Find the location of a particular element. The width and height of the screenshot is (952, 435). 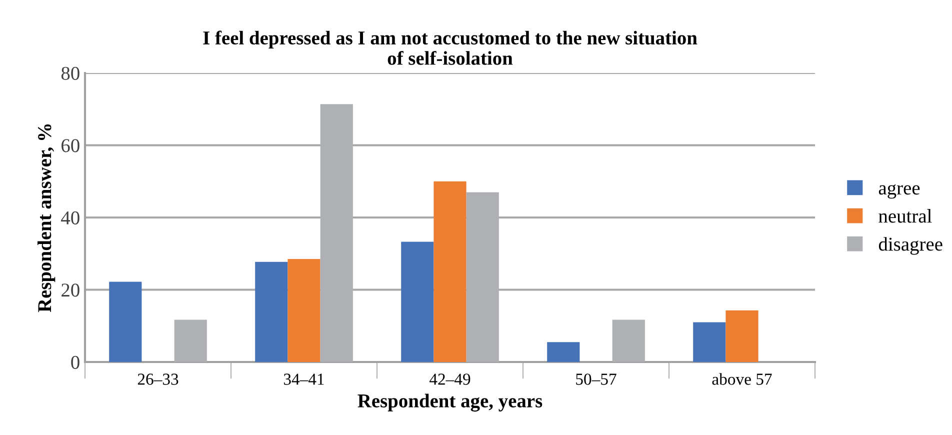

y-tick-label: 0 is located at coordinates (75, 362).